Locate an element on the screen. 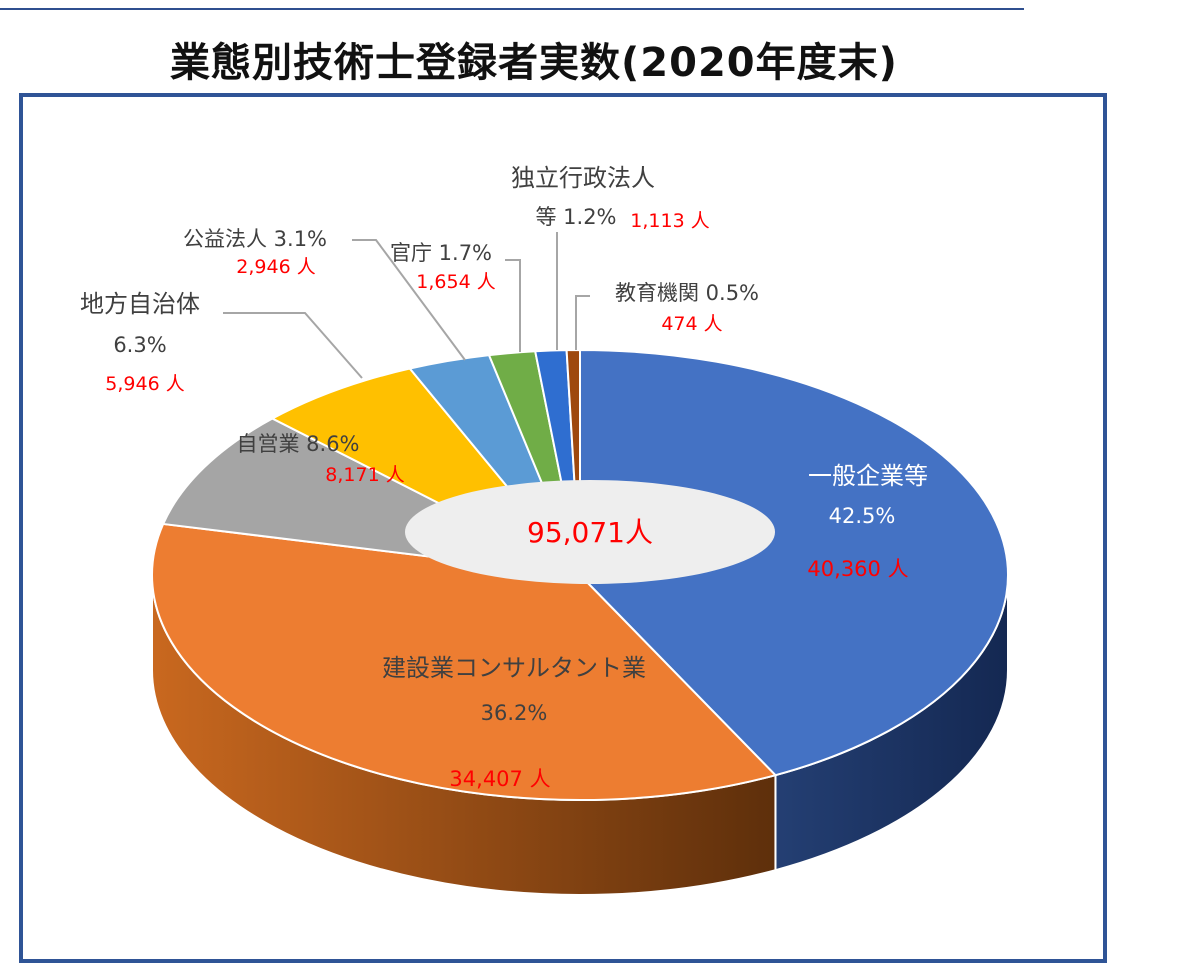  label-general-company-count: 40,360 人 is located at coordinates (857, 569).